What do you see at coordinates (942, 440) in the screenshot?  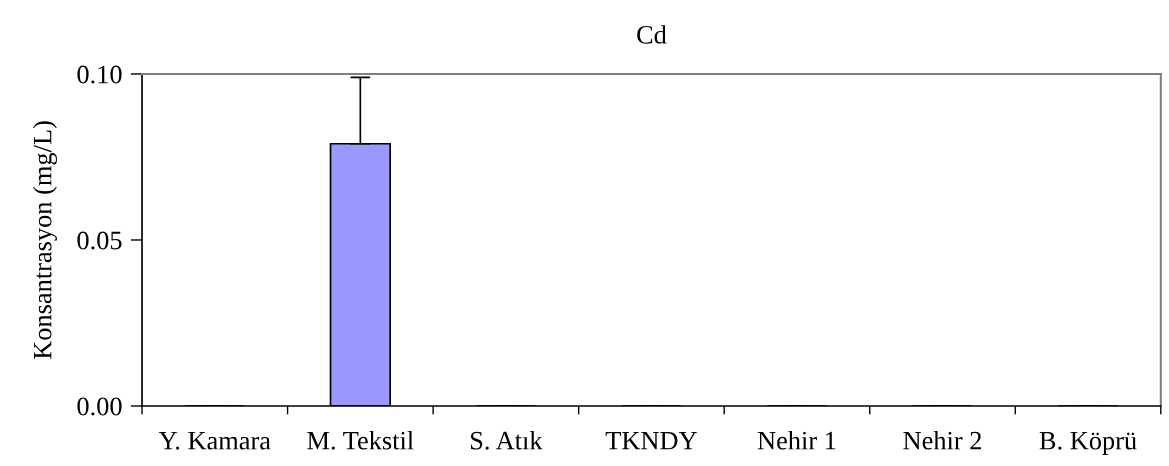 I see `x-tick-label: Nehir 2` at bounding box center [942, 440].